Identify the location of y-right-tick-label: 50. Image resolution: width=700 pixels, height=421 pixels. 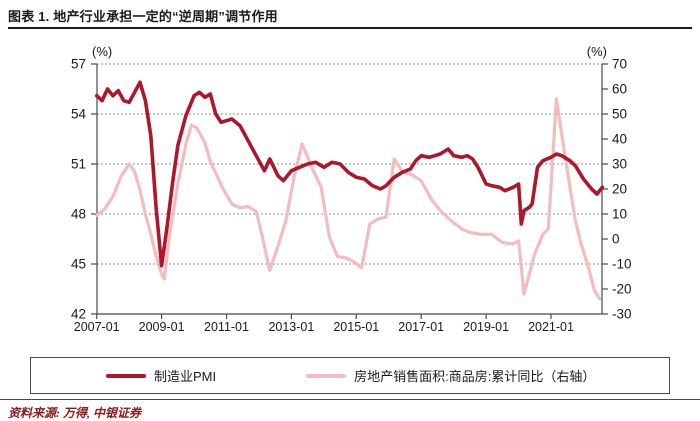
(619, 114).